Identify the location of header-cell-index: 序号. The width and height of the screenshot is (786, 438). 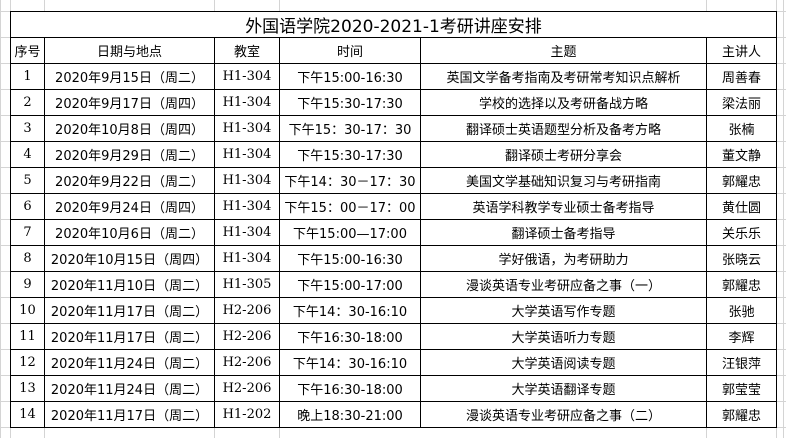
(27, 50).